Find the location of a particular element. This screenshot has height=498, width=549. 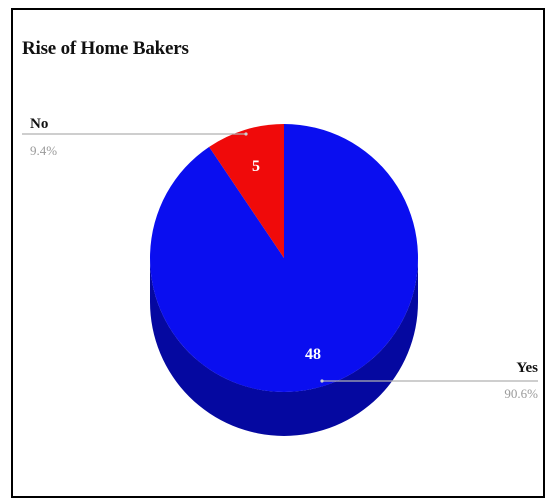

slice-label-yes: Yes is located at coordinates (527, 368).